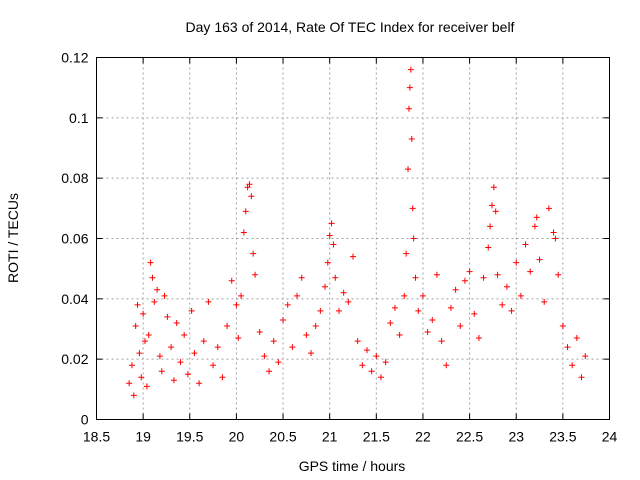 The height and width of the screenshot is (480, 640). Describe the element at coordinates (352, 466) in the screenshot. I see `x-axis-label: GPS time / hours` at that location.